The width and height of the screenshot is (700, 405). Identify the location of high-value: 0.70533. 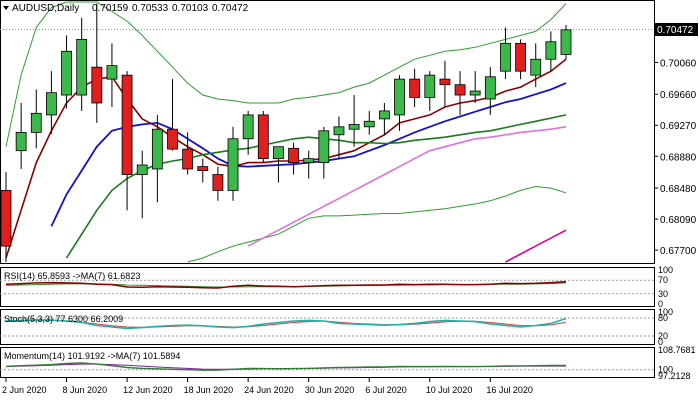
(150, 8).